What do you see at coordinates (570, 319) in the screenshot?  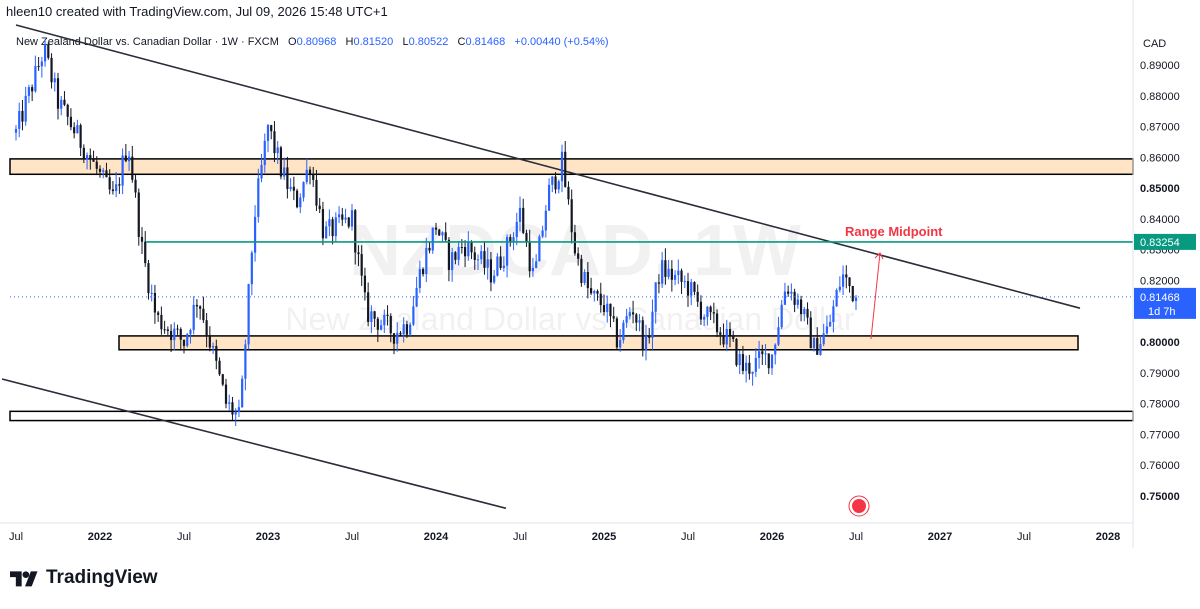 I see `watermark-name: New Zealand Dollar vs. Canadian Dollar` at bounding box center [570, 319].